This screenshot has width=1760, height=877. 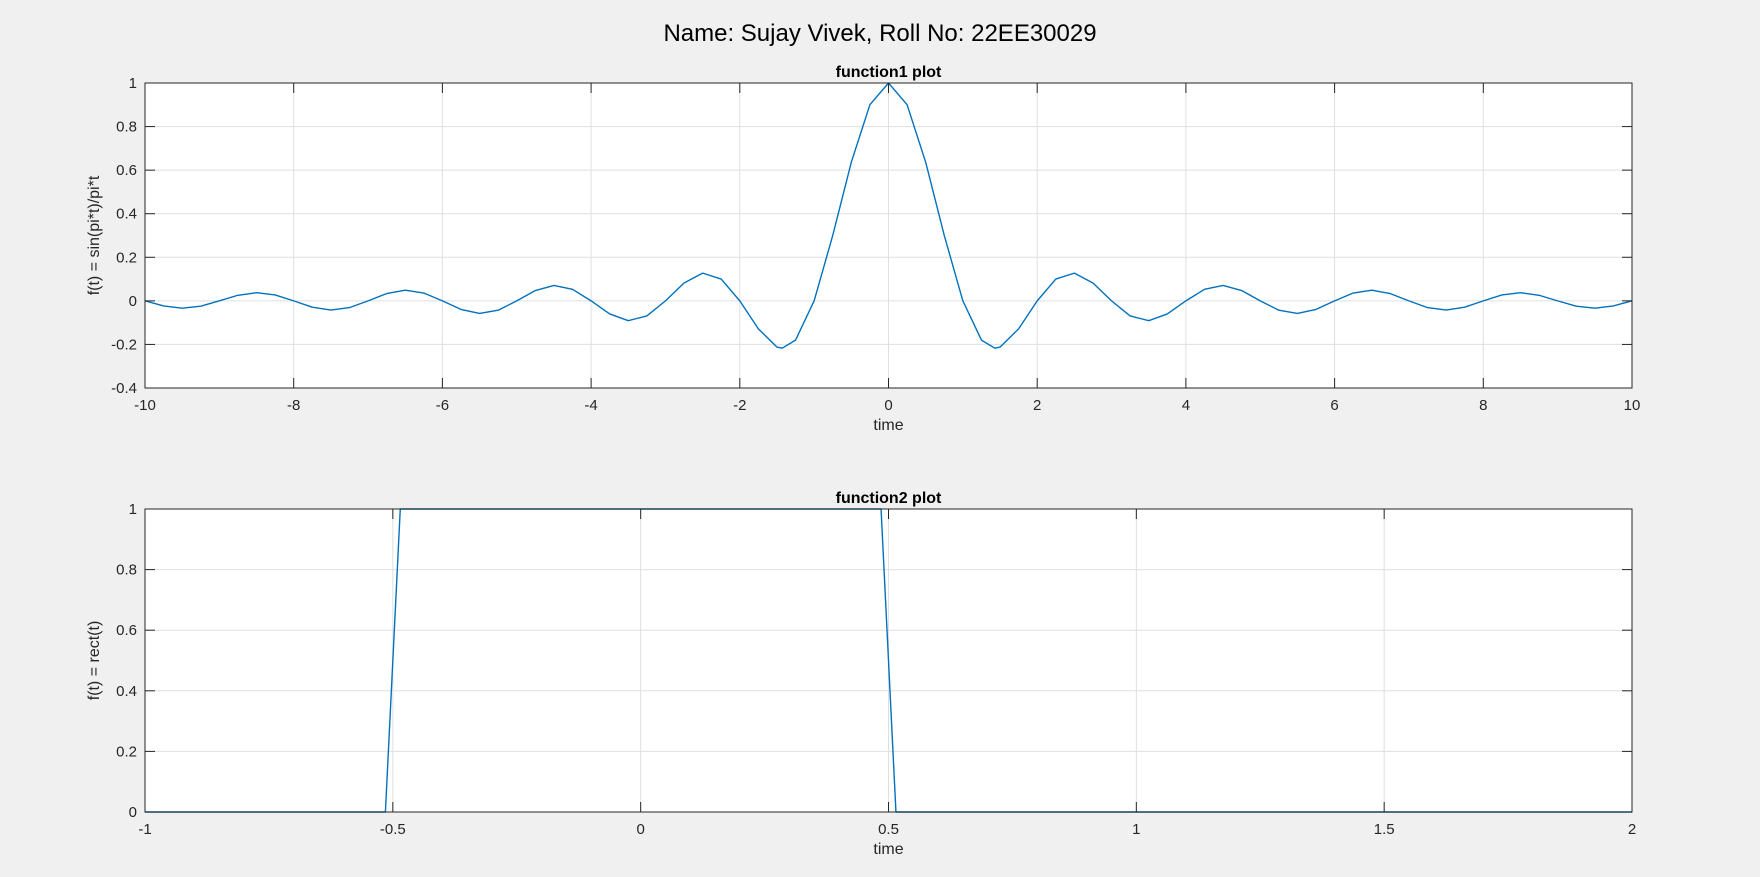 I want to click on x-tick-label: -8, so click(x=293, y=405).